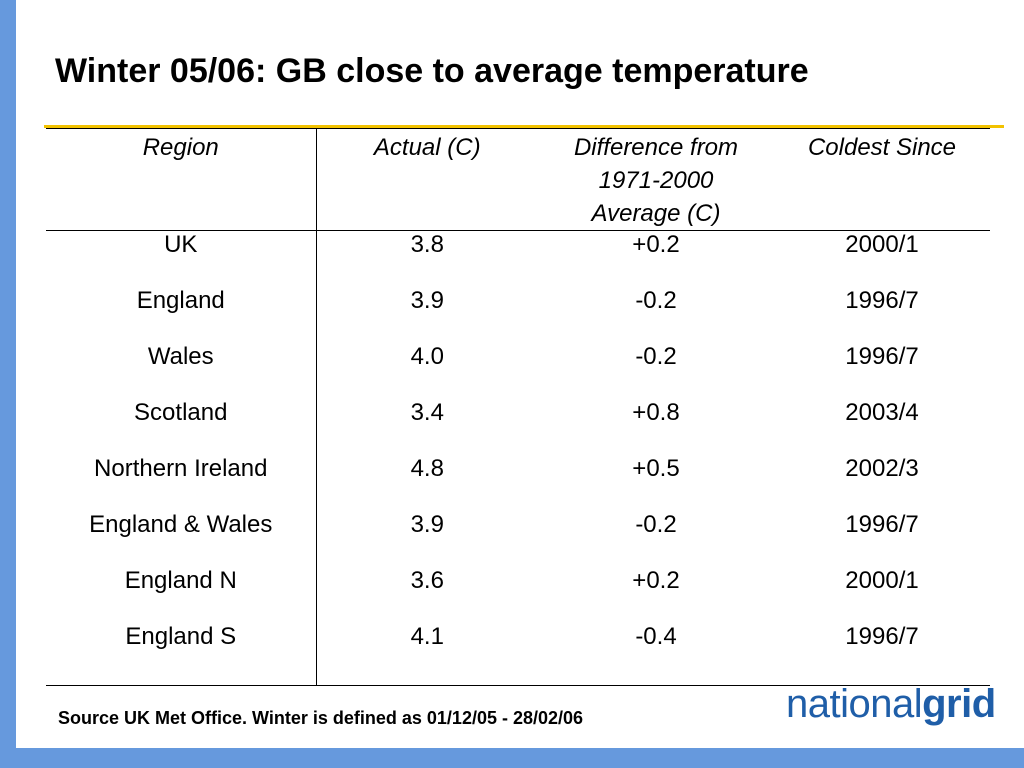 The height and width of the screenshot is (768, 1024). What do you see at coordinates (656, 213) in the screenshot?
I see `header-difference-line3: Average (C)` at bounding box center [656, 213].